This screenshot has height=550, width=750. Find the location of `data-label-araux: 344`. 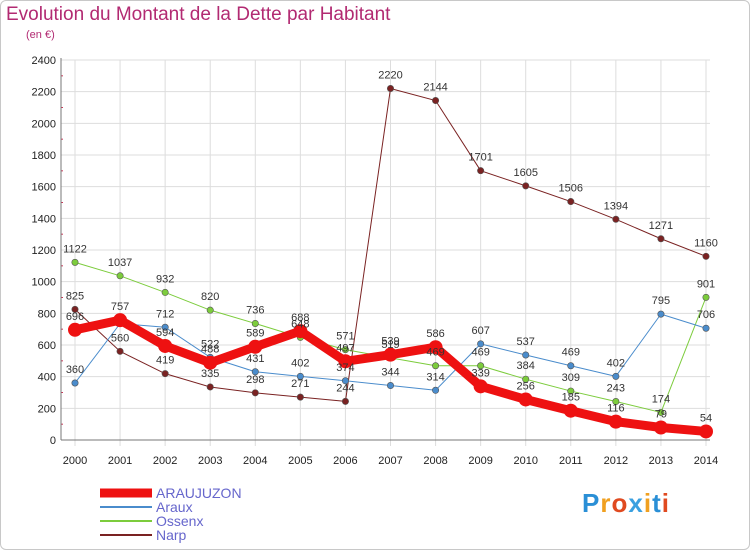

data-label-araux: 344 is located at coordinates (390, 373).